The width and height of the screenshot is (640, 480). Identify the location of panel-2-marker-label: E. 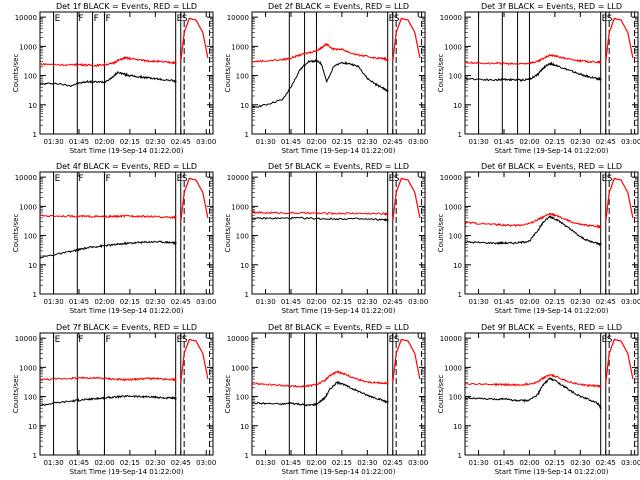
(392, 19).